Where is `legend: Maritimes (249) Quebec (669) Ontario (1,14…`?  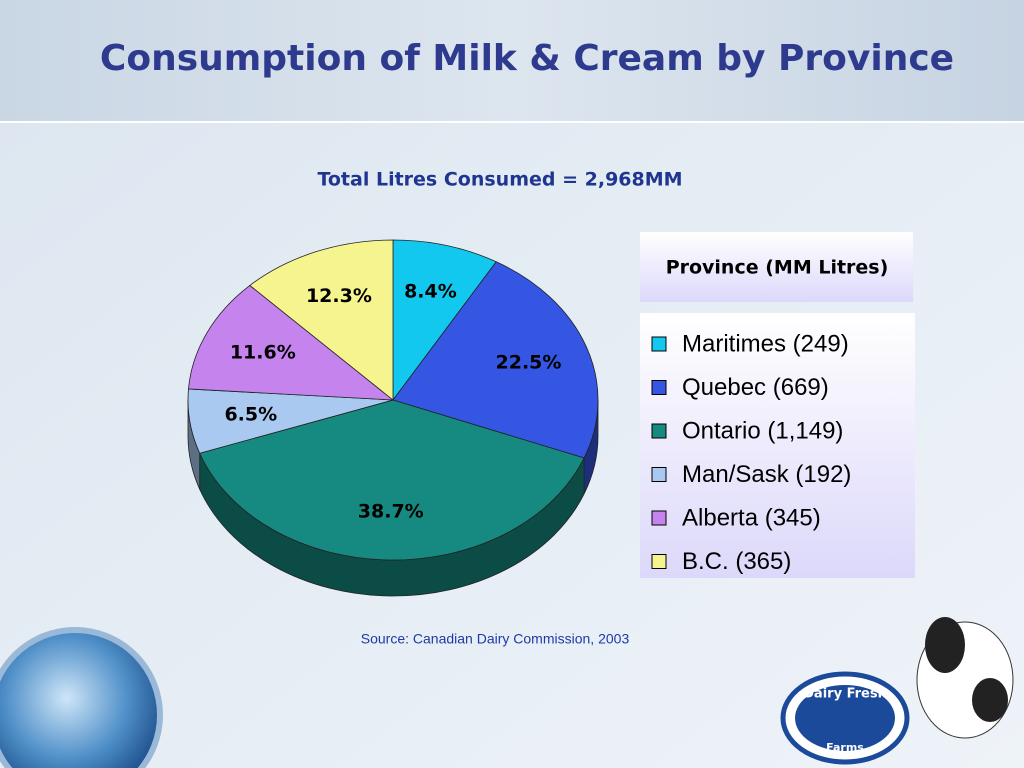
legend: Maritimes (249) Quebec (669) Ontario (1,14… is located at coordinates (751, 452).